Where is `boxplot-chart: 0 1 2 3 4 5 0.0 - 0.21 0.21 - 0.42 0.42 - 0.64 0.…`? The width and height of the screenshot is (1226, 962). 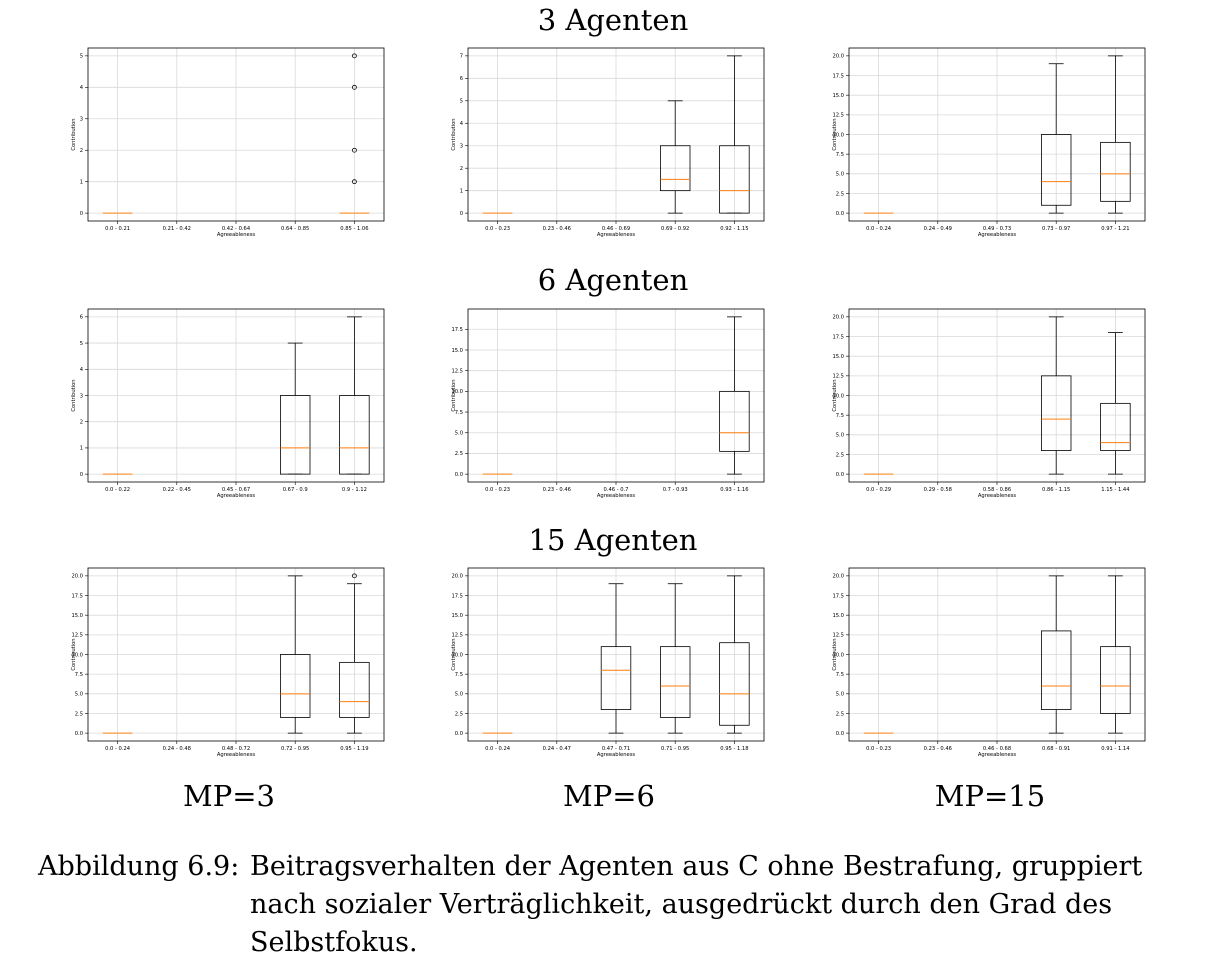 boxplot-chart: 0 1 2 3 4 5 0.0 - 0.21 0.21 - 0.42 0.42 - 0.64 0.… is located at coordinates (228, 142).